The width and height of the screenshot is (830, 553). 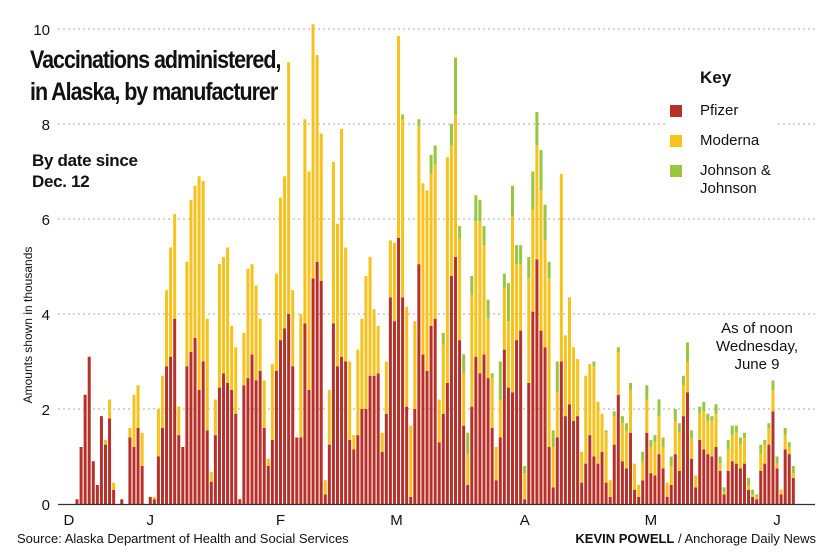 What do you see at coordinates (757, 347) in the screenshot?
I see `date-annotation: As of noon Wednesday, June 9` at bounding box center [757, 347].